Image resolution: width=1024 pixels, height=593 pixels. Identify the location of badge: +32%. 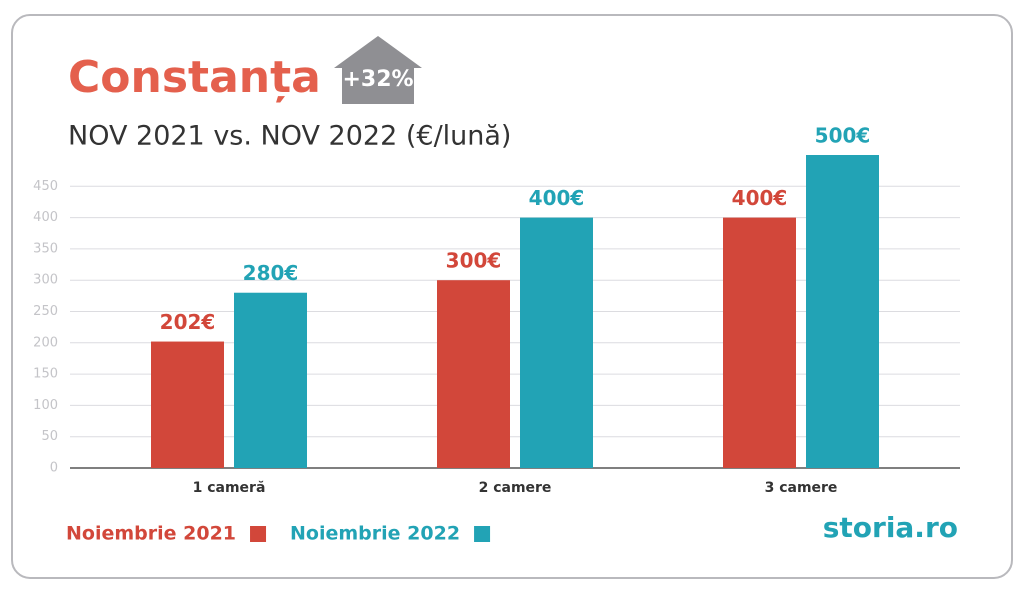
(377, 79).